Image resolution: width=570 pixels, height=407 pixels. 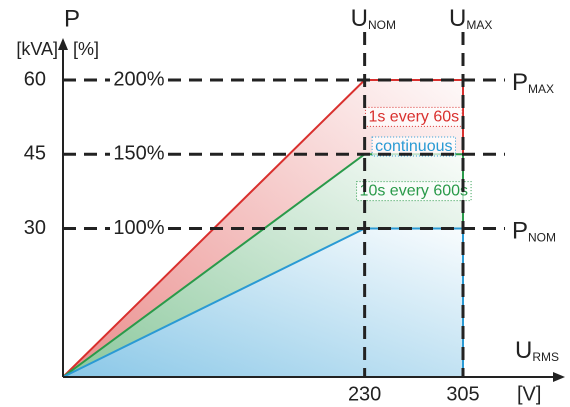 What do you see at coordinates (462, 394) in the screenshot?
I see `x-tick-label: 305` at bounding box center [462, 394].